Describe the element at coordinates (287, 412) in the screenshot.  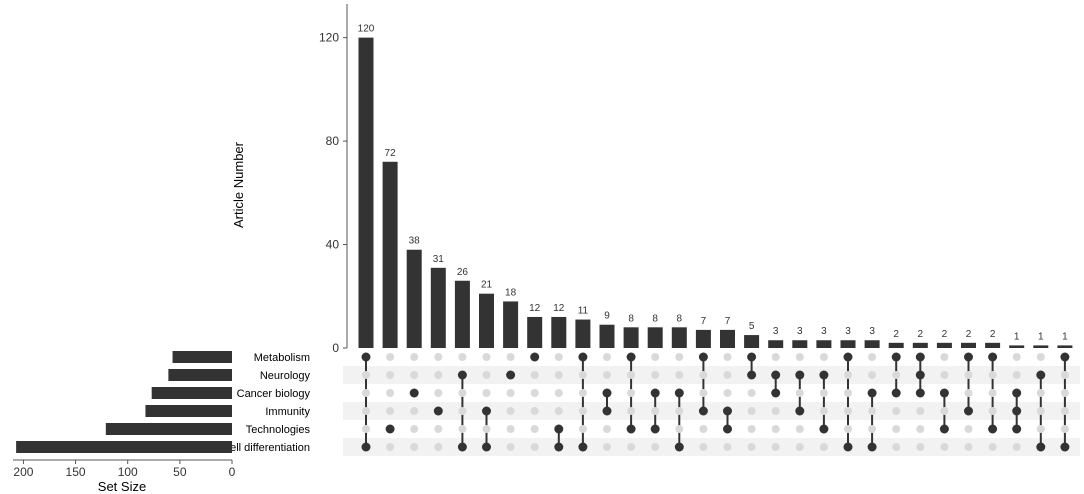
I see `set-label: Immunity` at that location.